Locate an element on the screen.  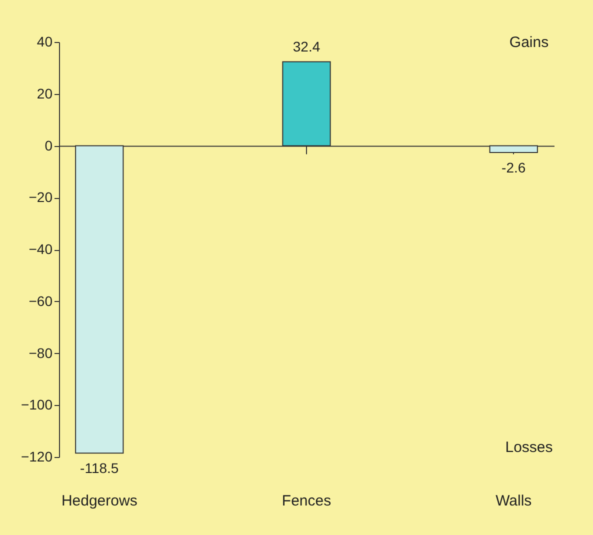
data-label: -118.5 is located at coordinates (99, 468).